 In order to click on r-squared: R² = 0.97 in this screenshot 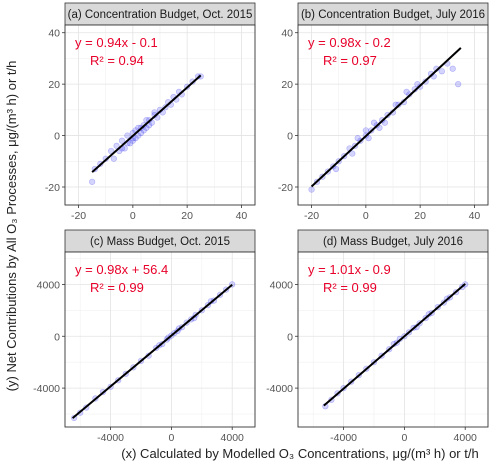, I will do `click(350, 60)`.